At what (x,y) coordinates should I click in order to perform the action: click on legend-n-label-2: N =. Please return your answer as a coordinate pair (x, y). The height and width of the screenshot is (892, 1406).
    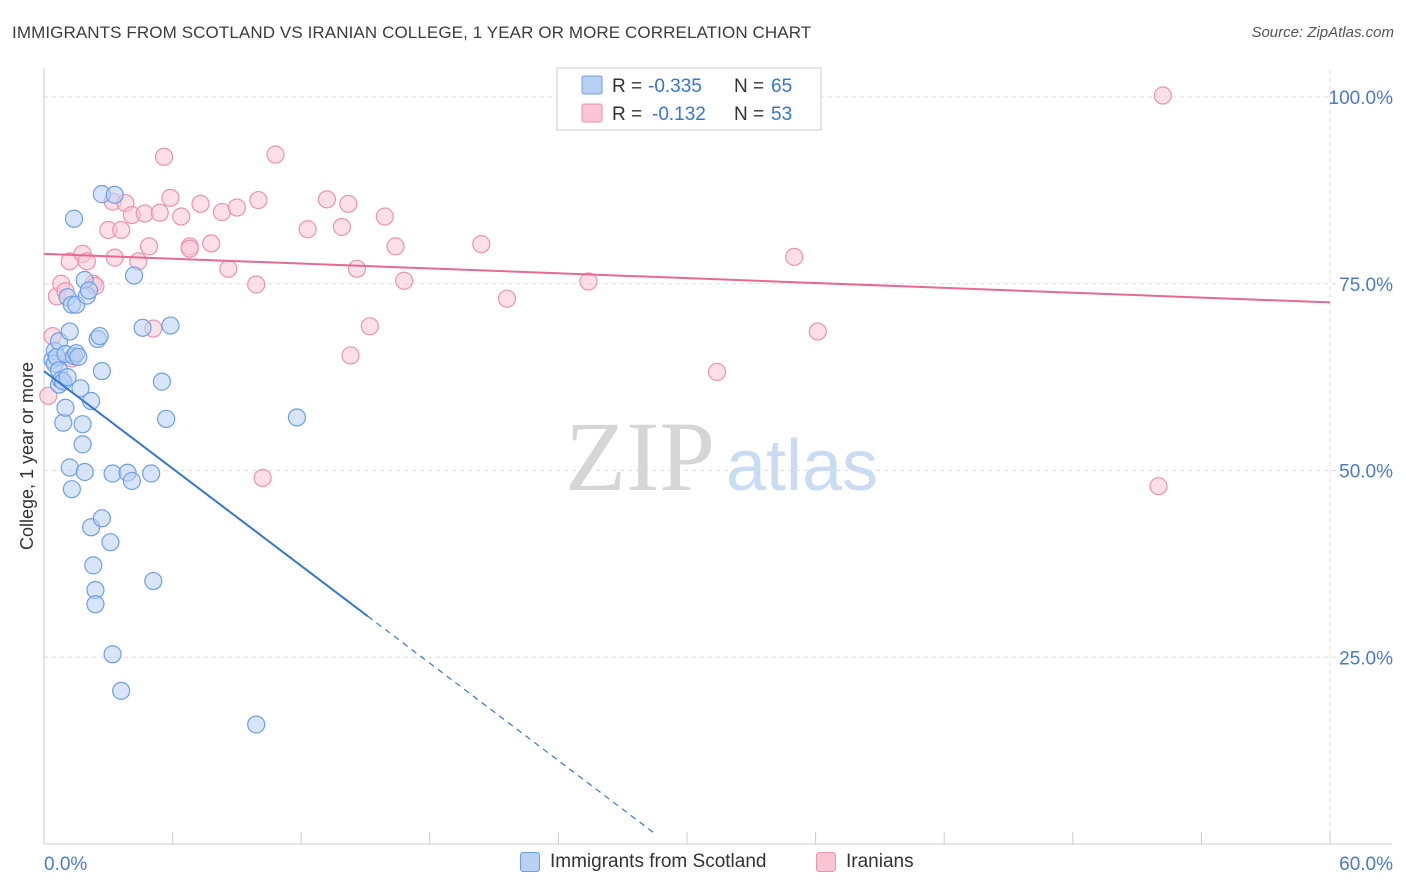
    Looking at the image, I should click on (749, 114).